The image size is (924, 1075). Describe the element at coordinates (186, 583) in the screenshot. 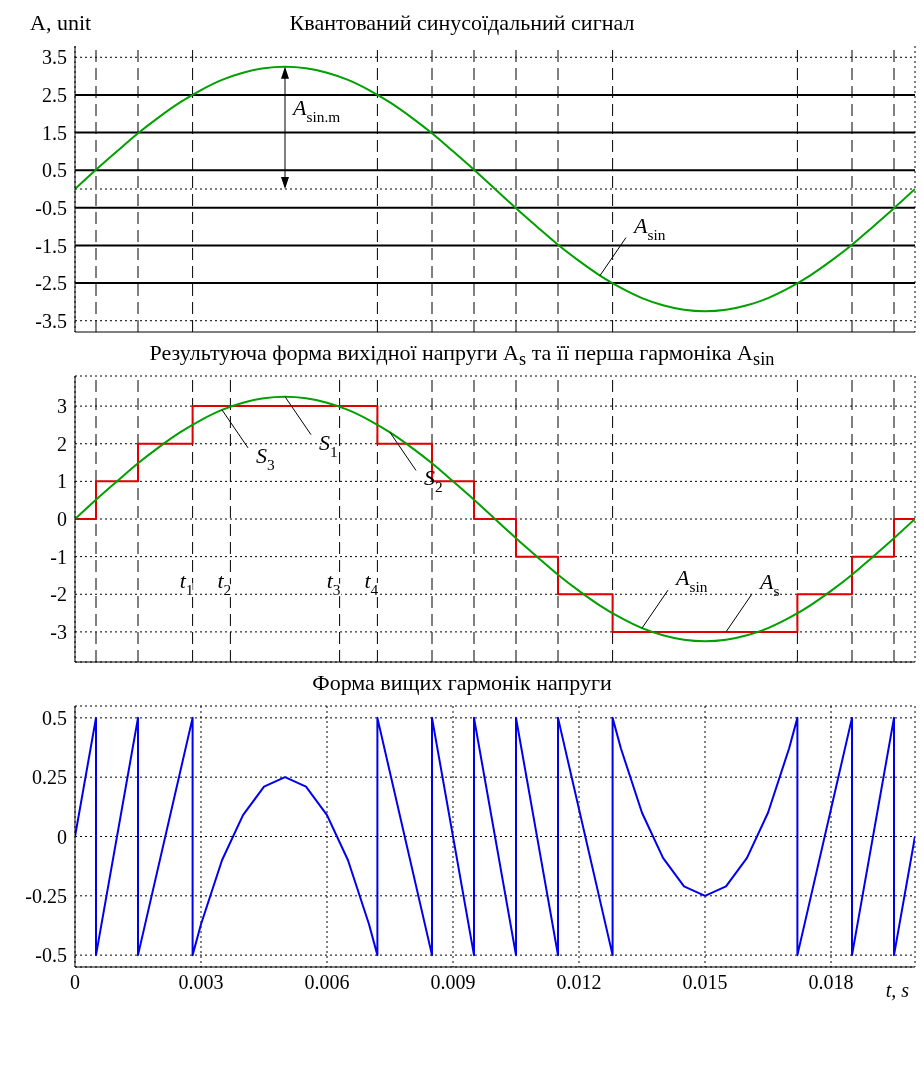

I see `annotation: t$_{1}$` at that location.